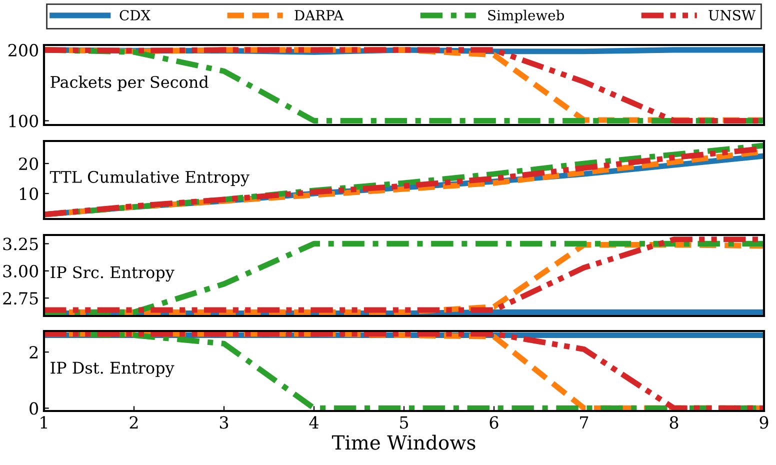 The width and height of the screenshot is (776, 465). What do you see at coordinates (112, 274) in the screenshot?
I see `annotation: IP Src. Entropy` at bounding box center [112, 274].